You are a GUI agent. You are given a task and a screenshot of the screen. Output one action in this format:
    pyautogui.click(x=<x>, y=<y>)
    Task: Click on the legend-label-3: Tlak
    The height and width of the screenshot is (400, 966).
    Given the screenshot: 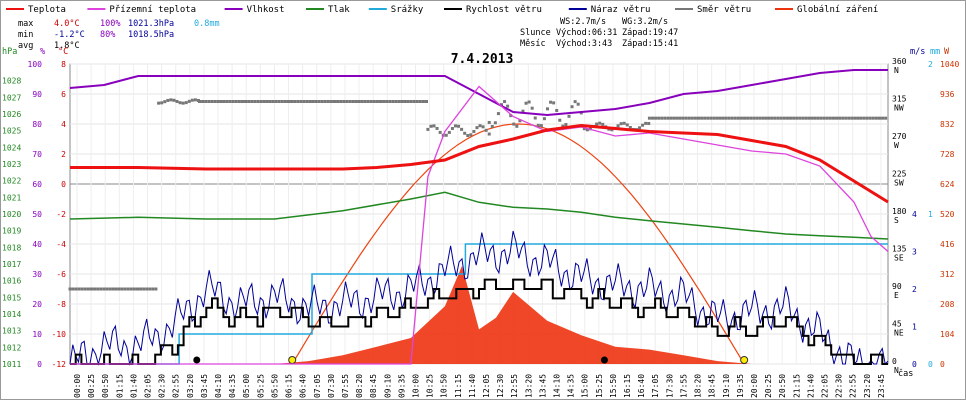 What is the action you would take?
    pyautogui.click(x=339, y=10)
    